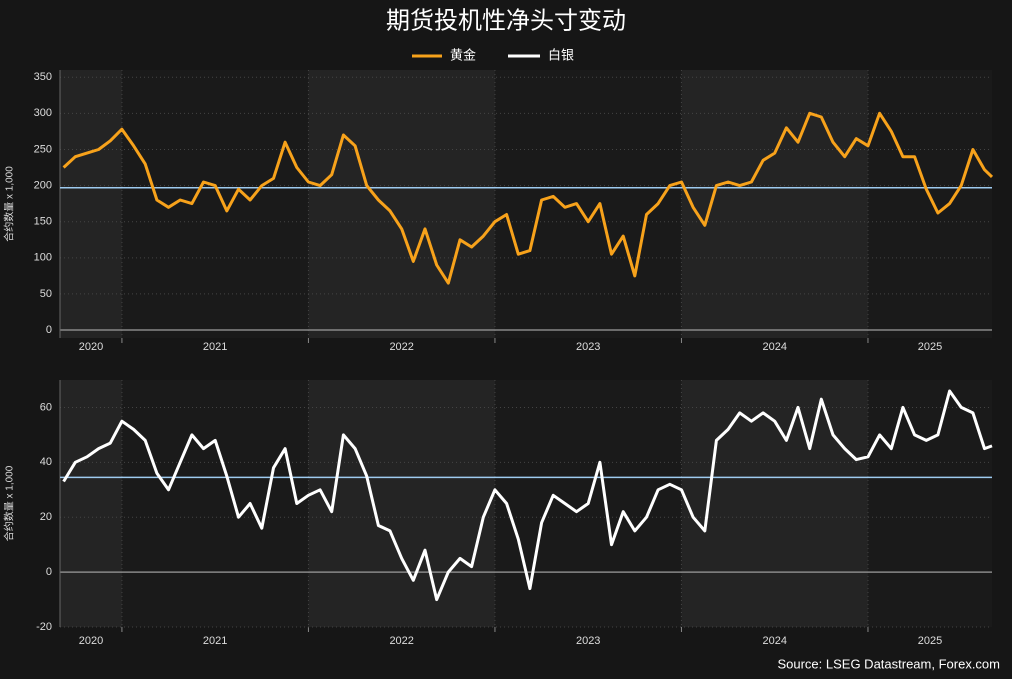 This screenshot has height=679, width=1012. Describe the element at coordinates (43, 258) in the screenshot. I see `y-tick-label: 100` at that location.